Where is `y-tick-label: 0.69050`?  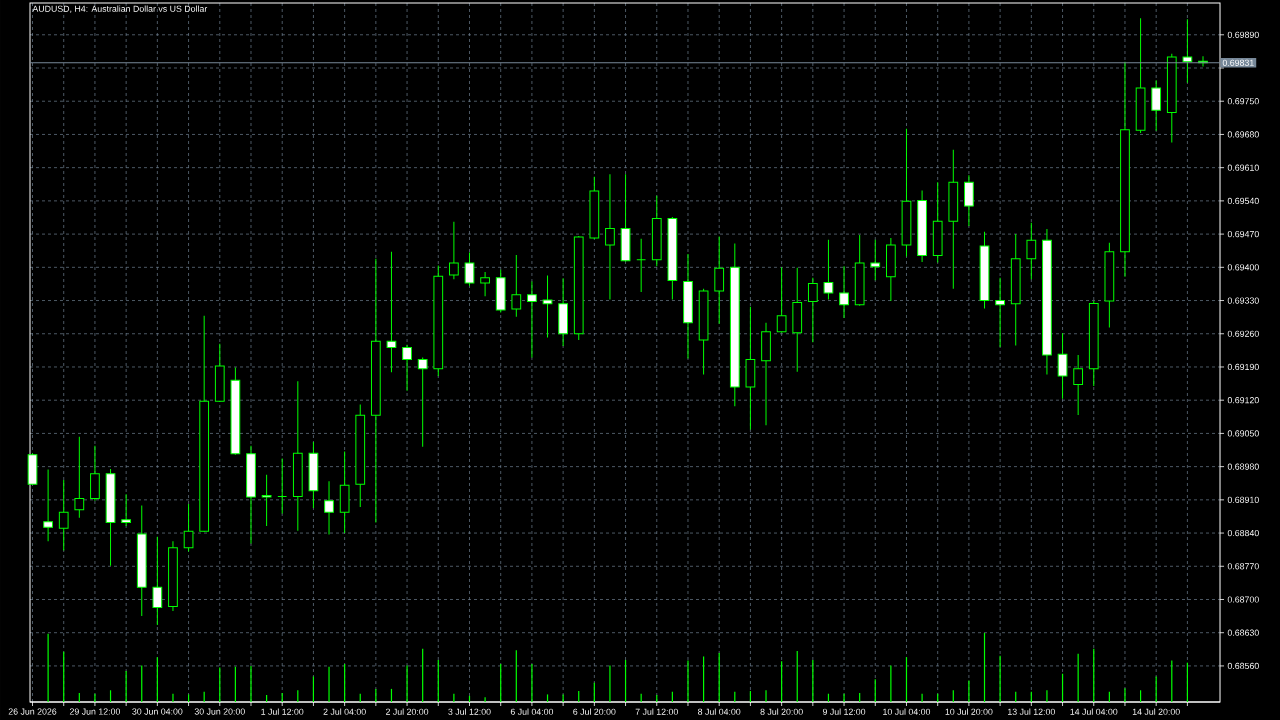 y-tick-label: 0.69050 is located at coordinates (1243, 433).